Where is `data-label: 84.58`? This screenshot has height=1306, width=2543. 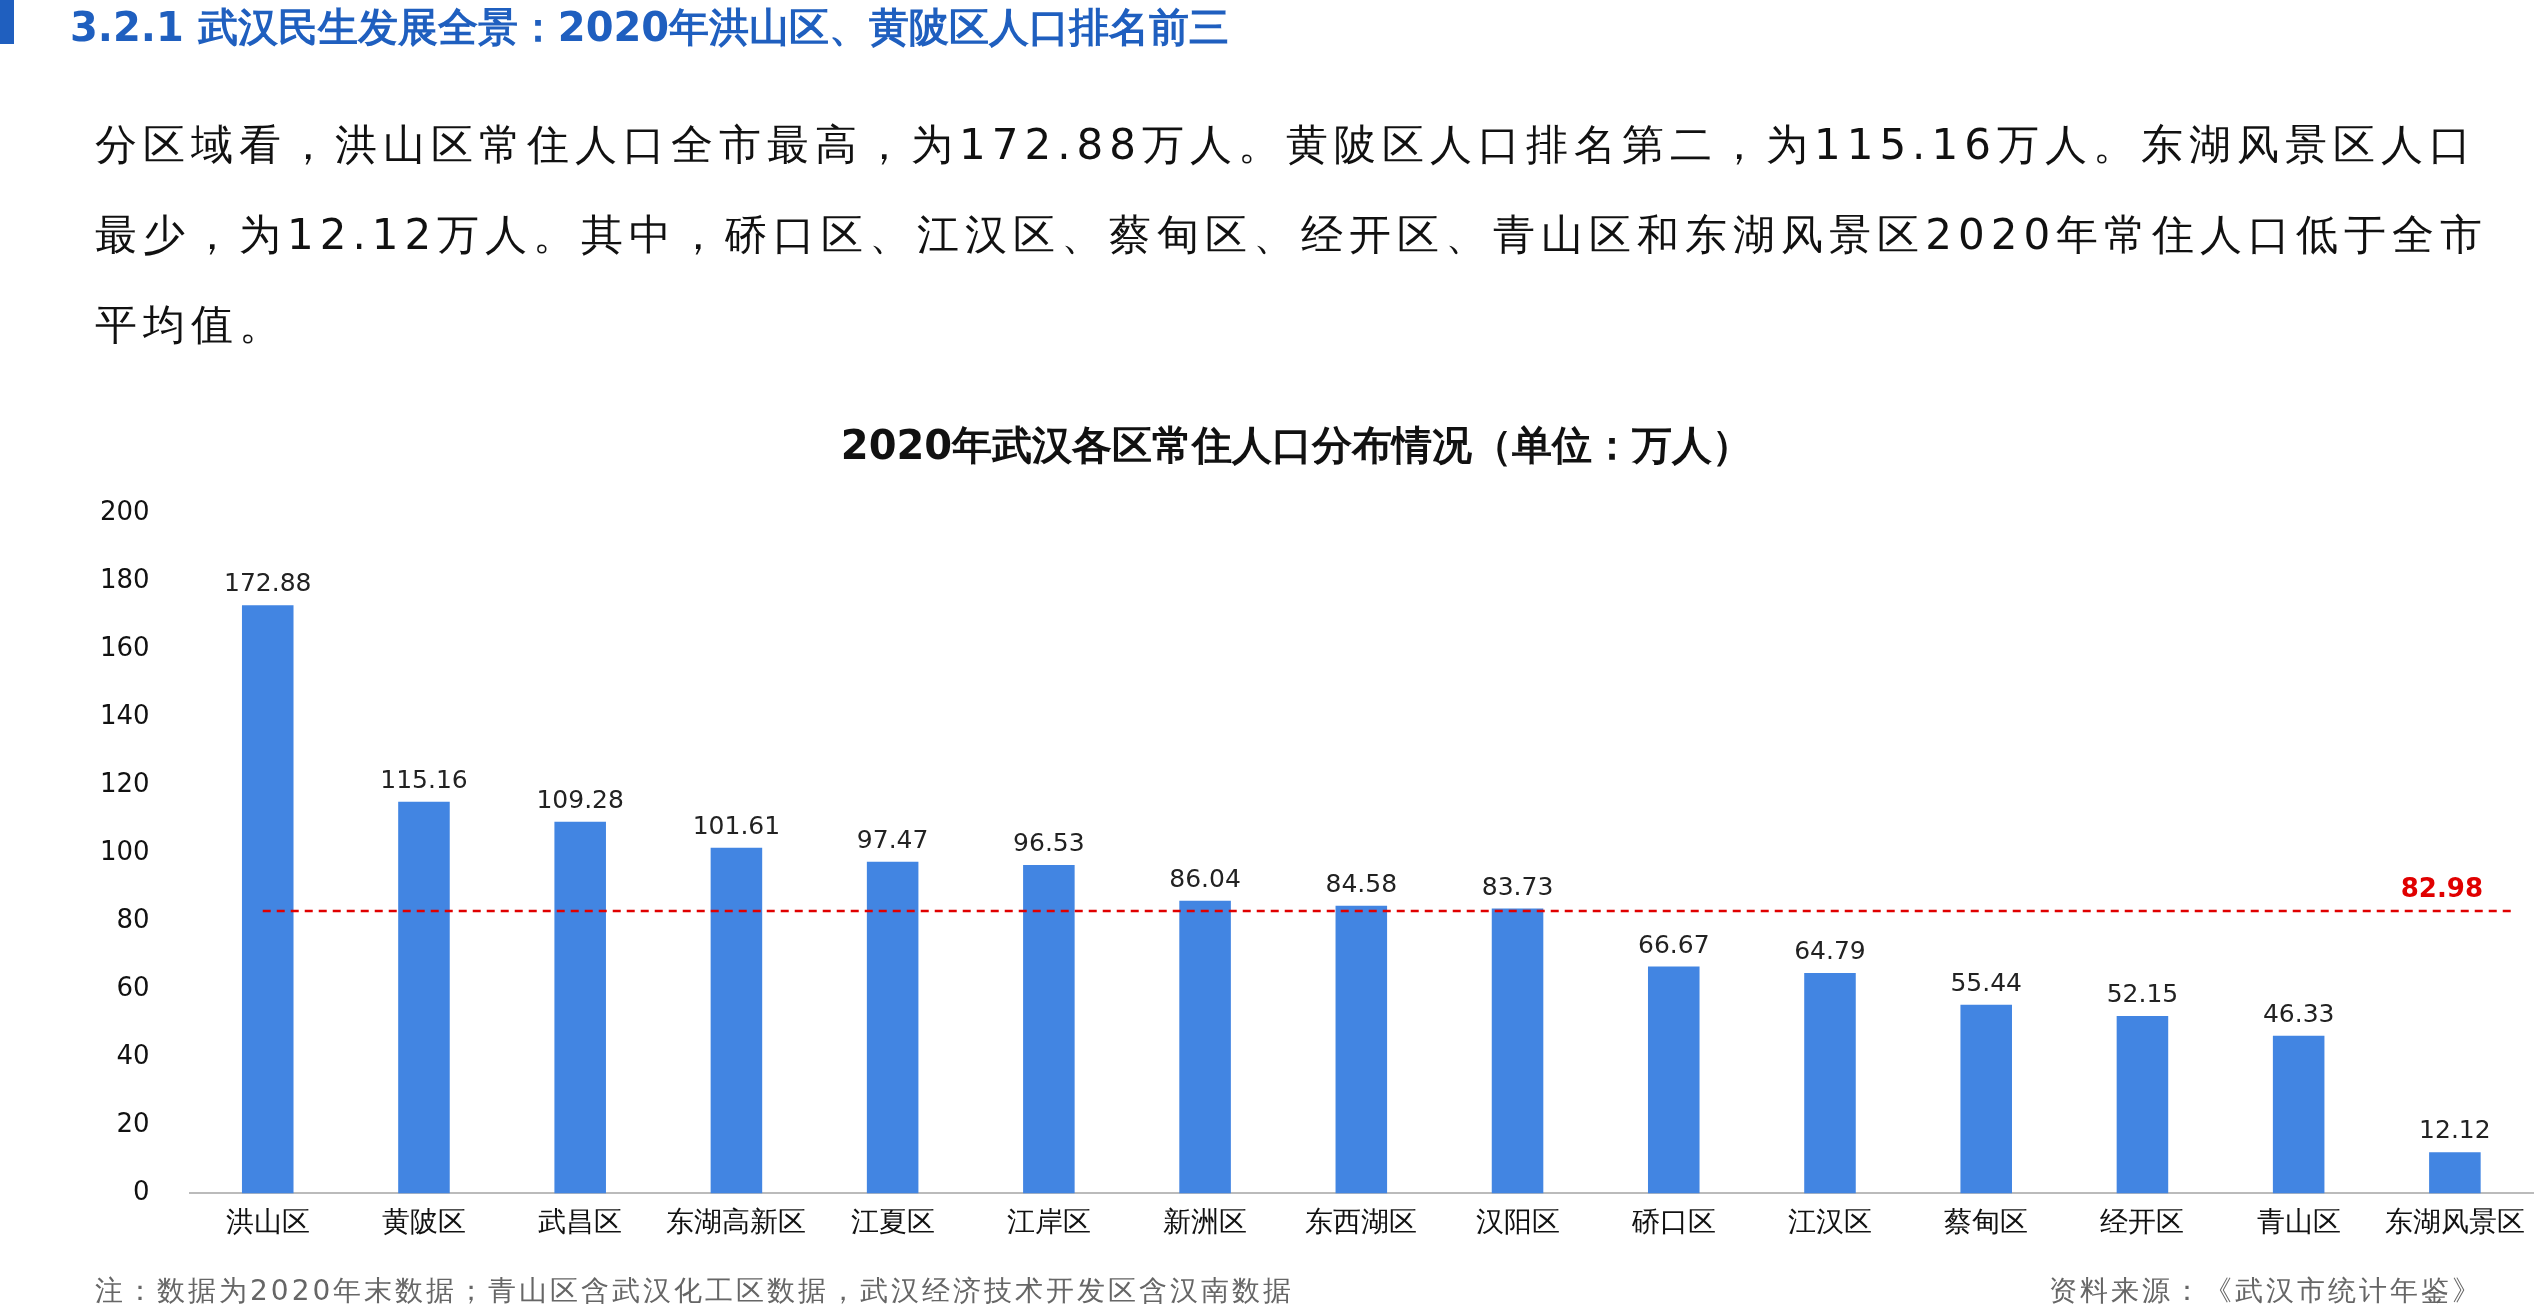
data-label: 84.58 is located at coordinates (1361, 883).